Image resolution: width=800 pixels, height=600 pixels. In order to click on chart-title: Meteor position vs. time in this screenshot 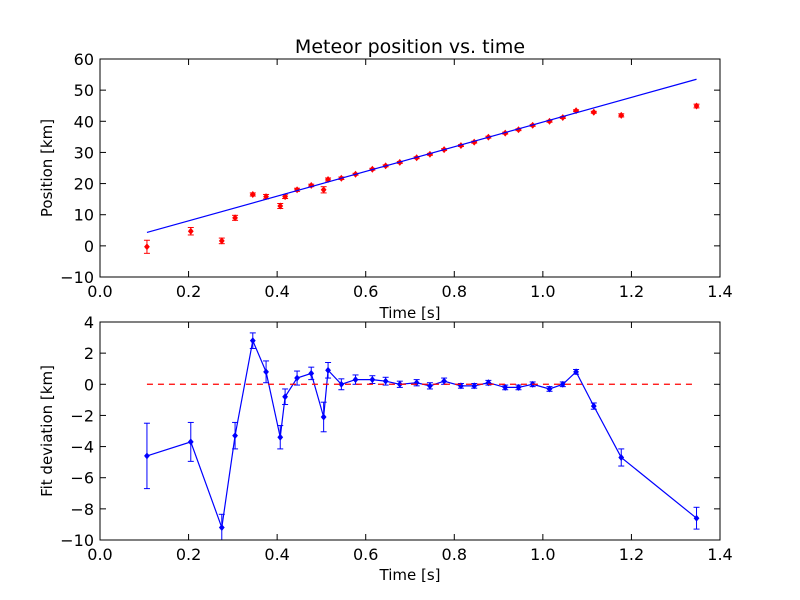, I will do `click(410, 47)`.